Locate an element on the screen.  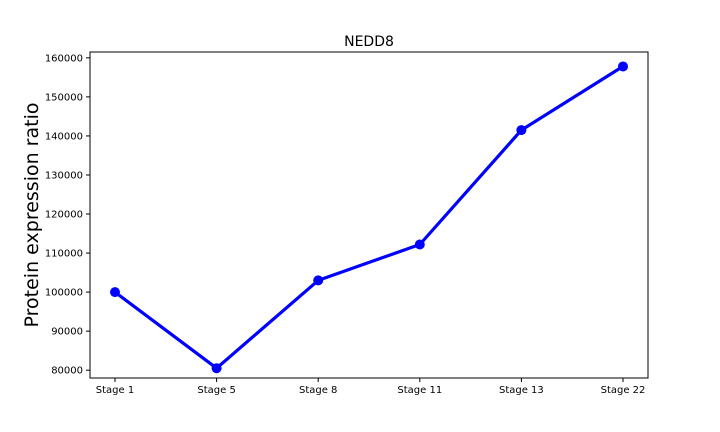
x-tick-label: Stage 11 is located at coordinates (419, 390).